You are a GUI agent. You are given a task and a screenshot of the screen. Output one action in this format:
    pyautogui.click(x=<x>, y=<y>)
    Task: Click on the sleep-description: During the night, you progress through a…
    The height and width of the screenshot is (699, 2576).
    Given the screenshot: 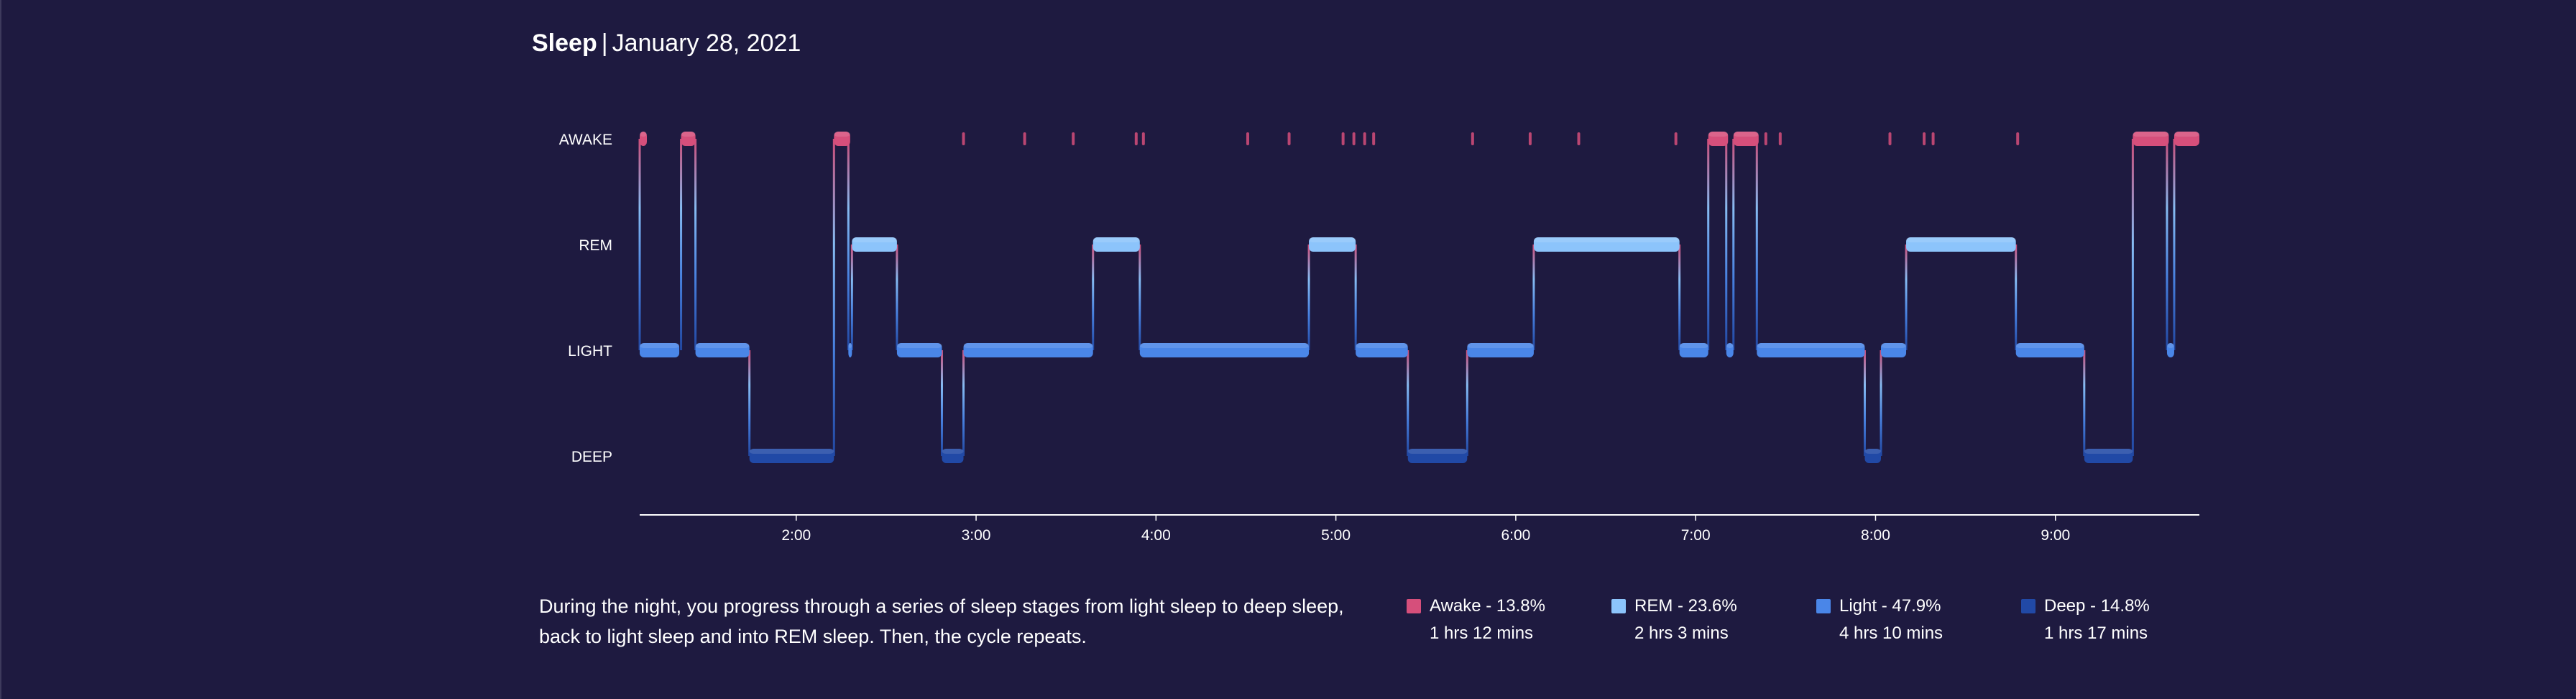 What is the action you would take?
    pyautogui.click(x=941, y=621)
    